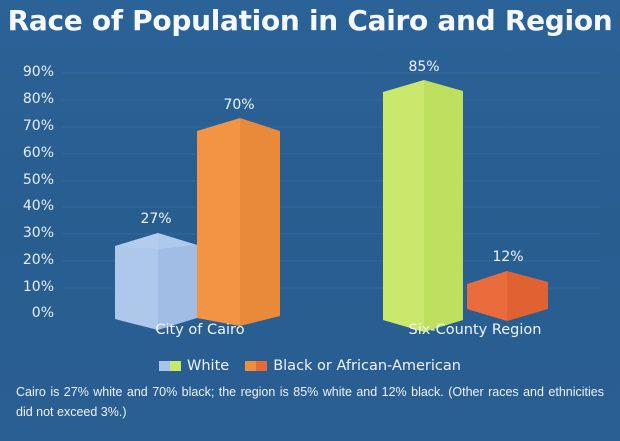 The image size is (620, 441). I want to click on data-label-region-white: 85%, so click(424, 67).